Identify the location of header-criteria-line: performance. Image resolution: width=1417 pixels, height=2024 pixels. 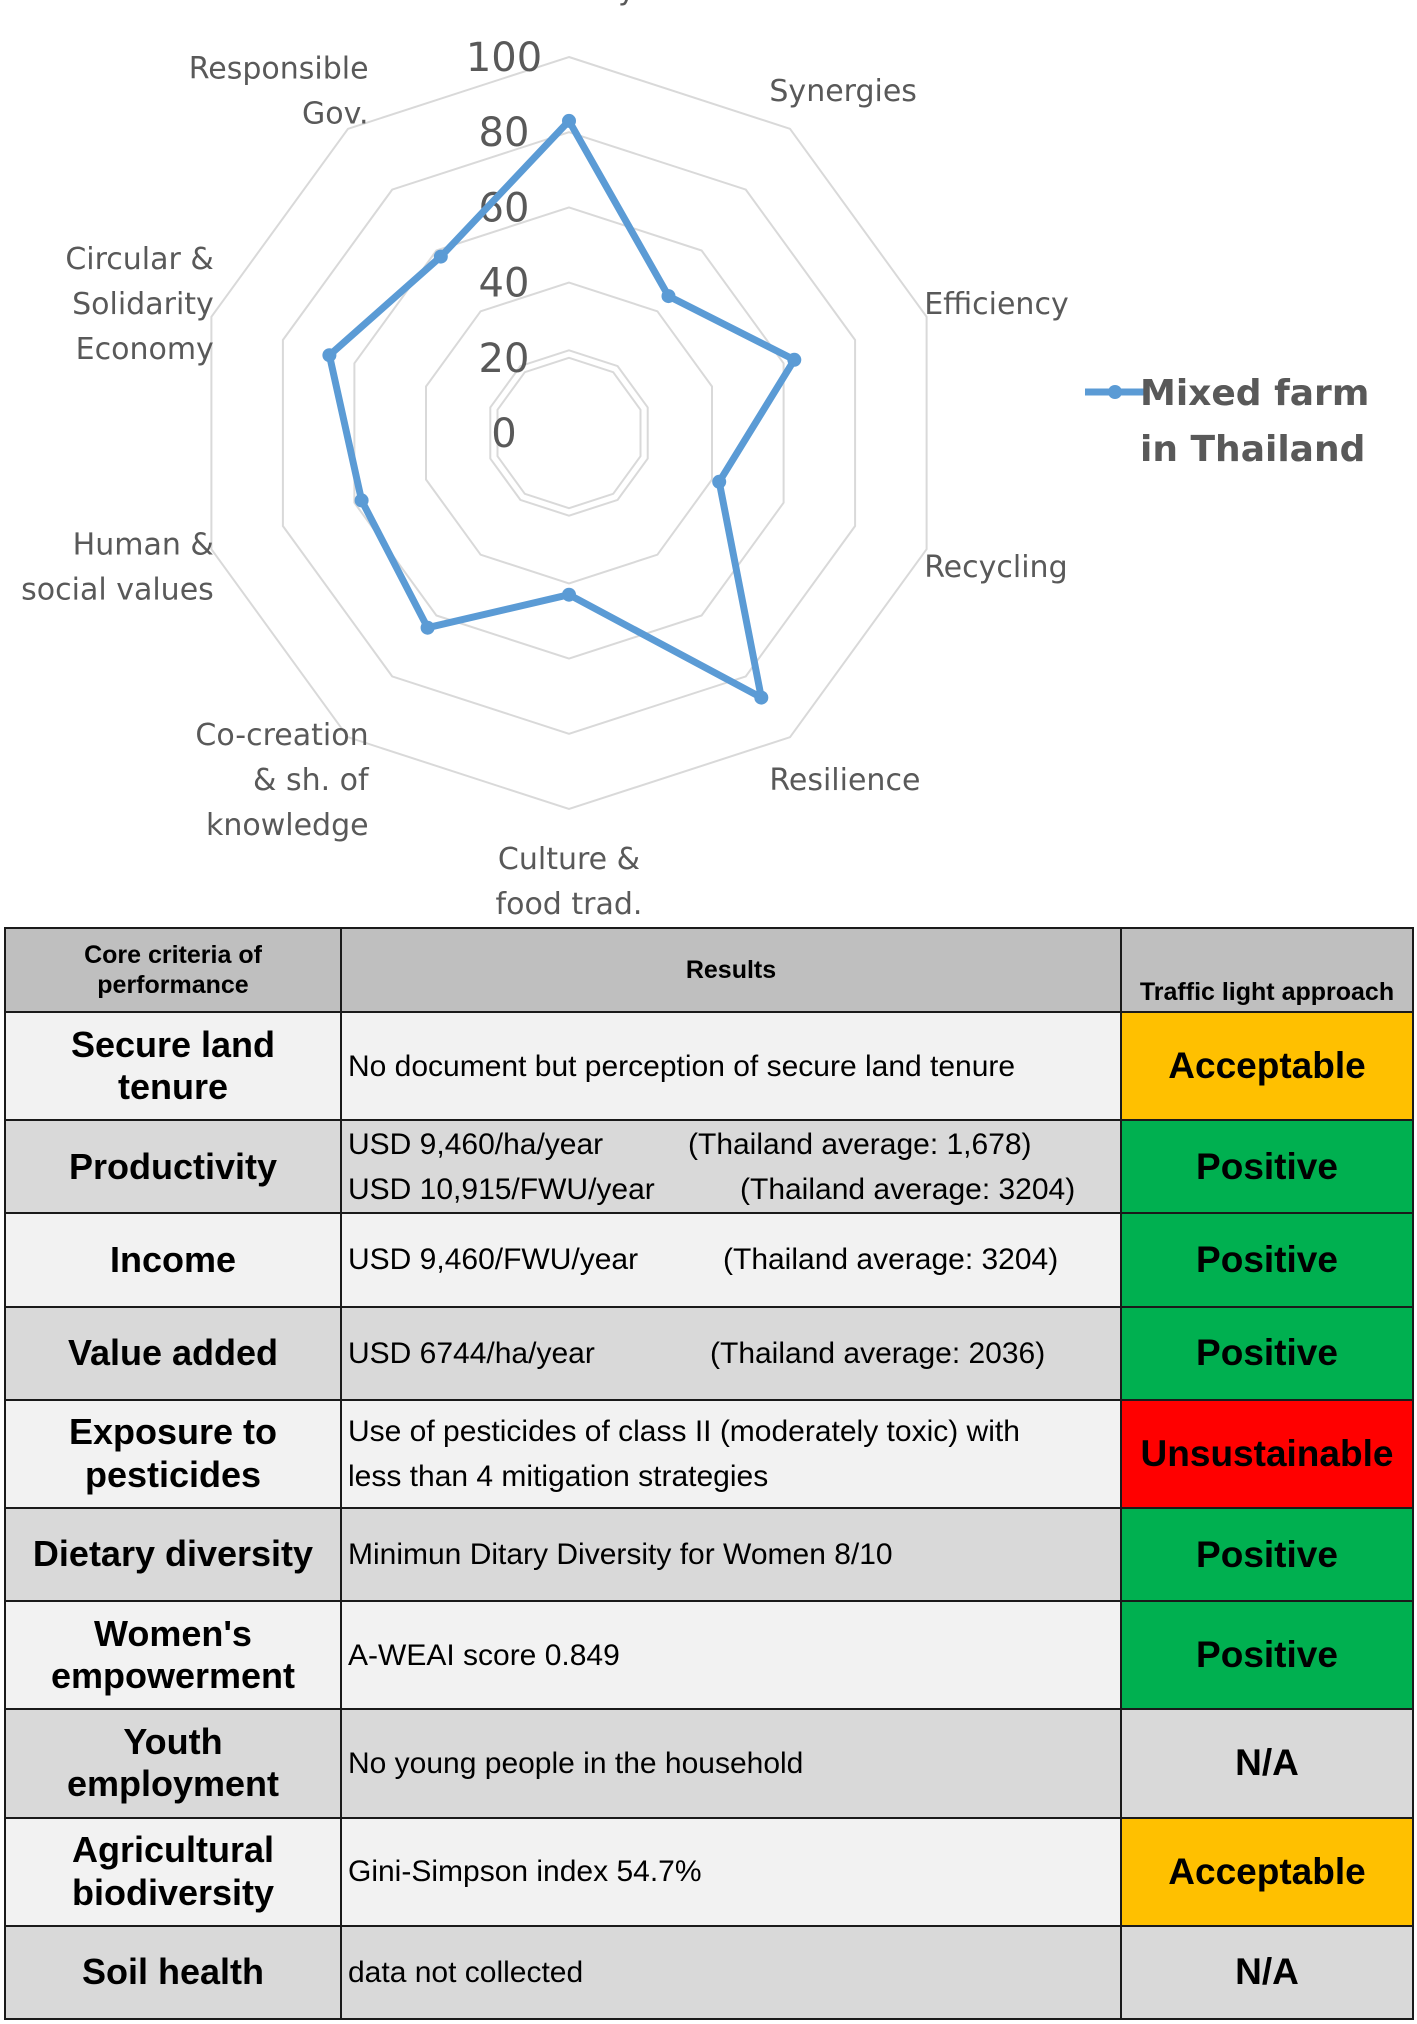
(173, 985).